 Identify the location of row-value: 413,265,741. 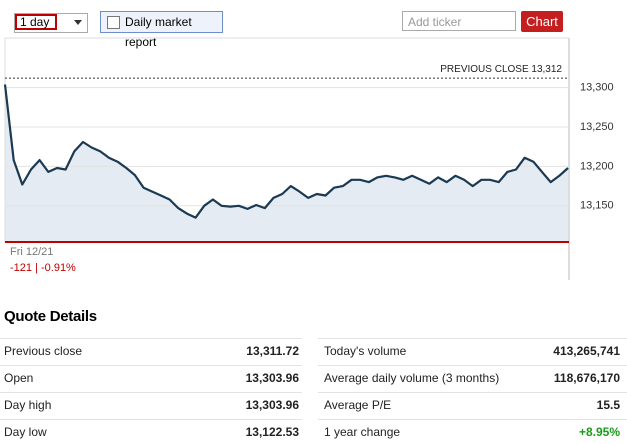
(586, 351).